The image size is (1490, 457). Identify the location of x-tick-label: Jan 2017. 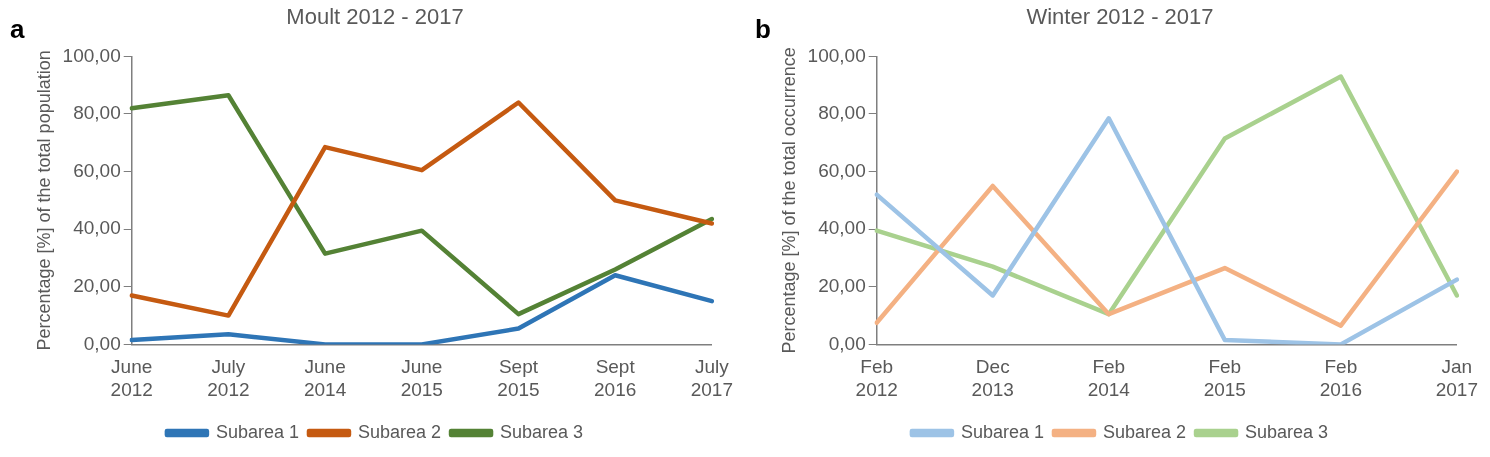
(1457, 378).